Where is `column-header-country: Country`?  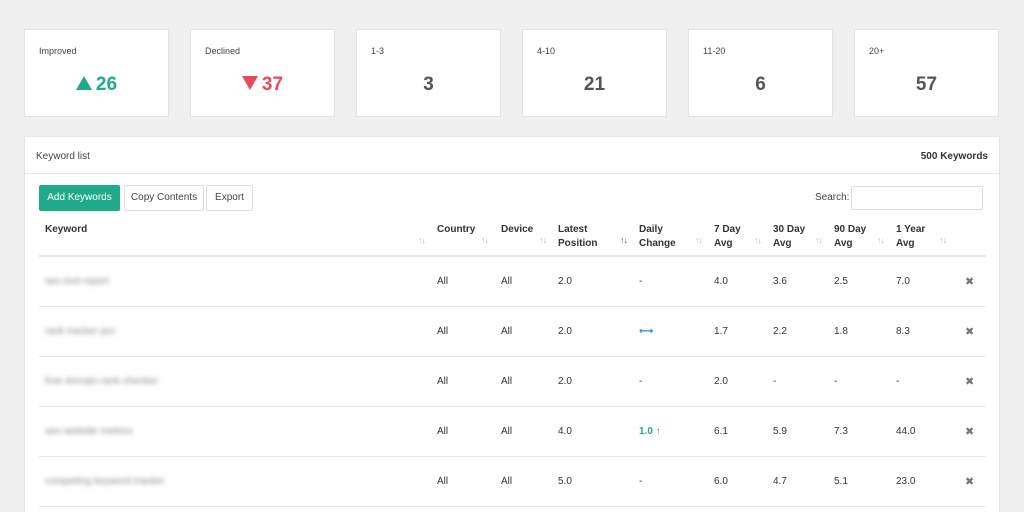
column-header-country: Country is located at coordinates (456, 230).